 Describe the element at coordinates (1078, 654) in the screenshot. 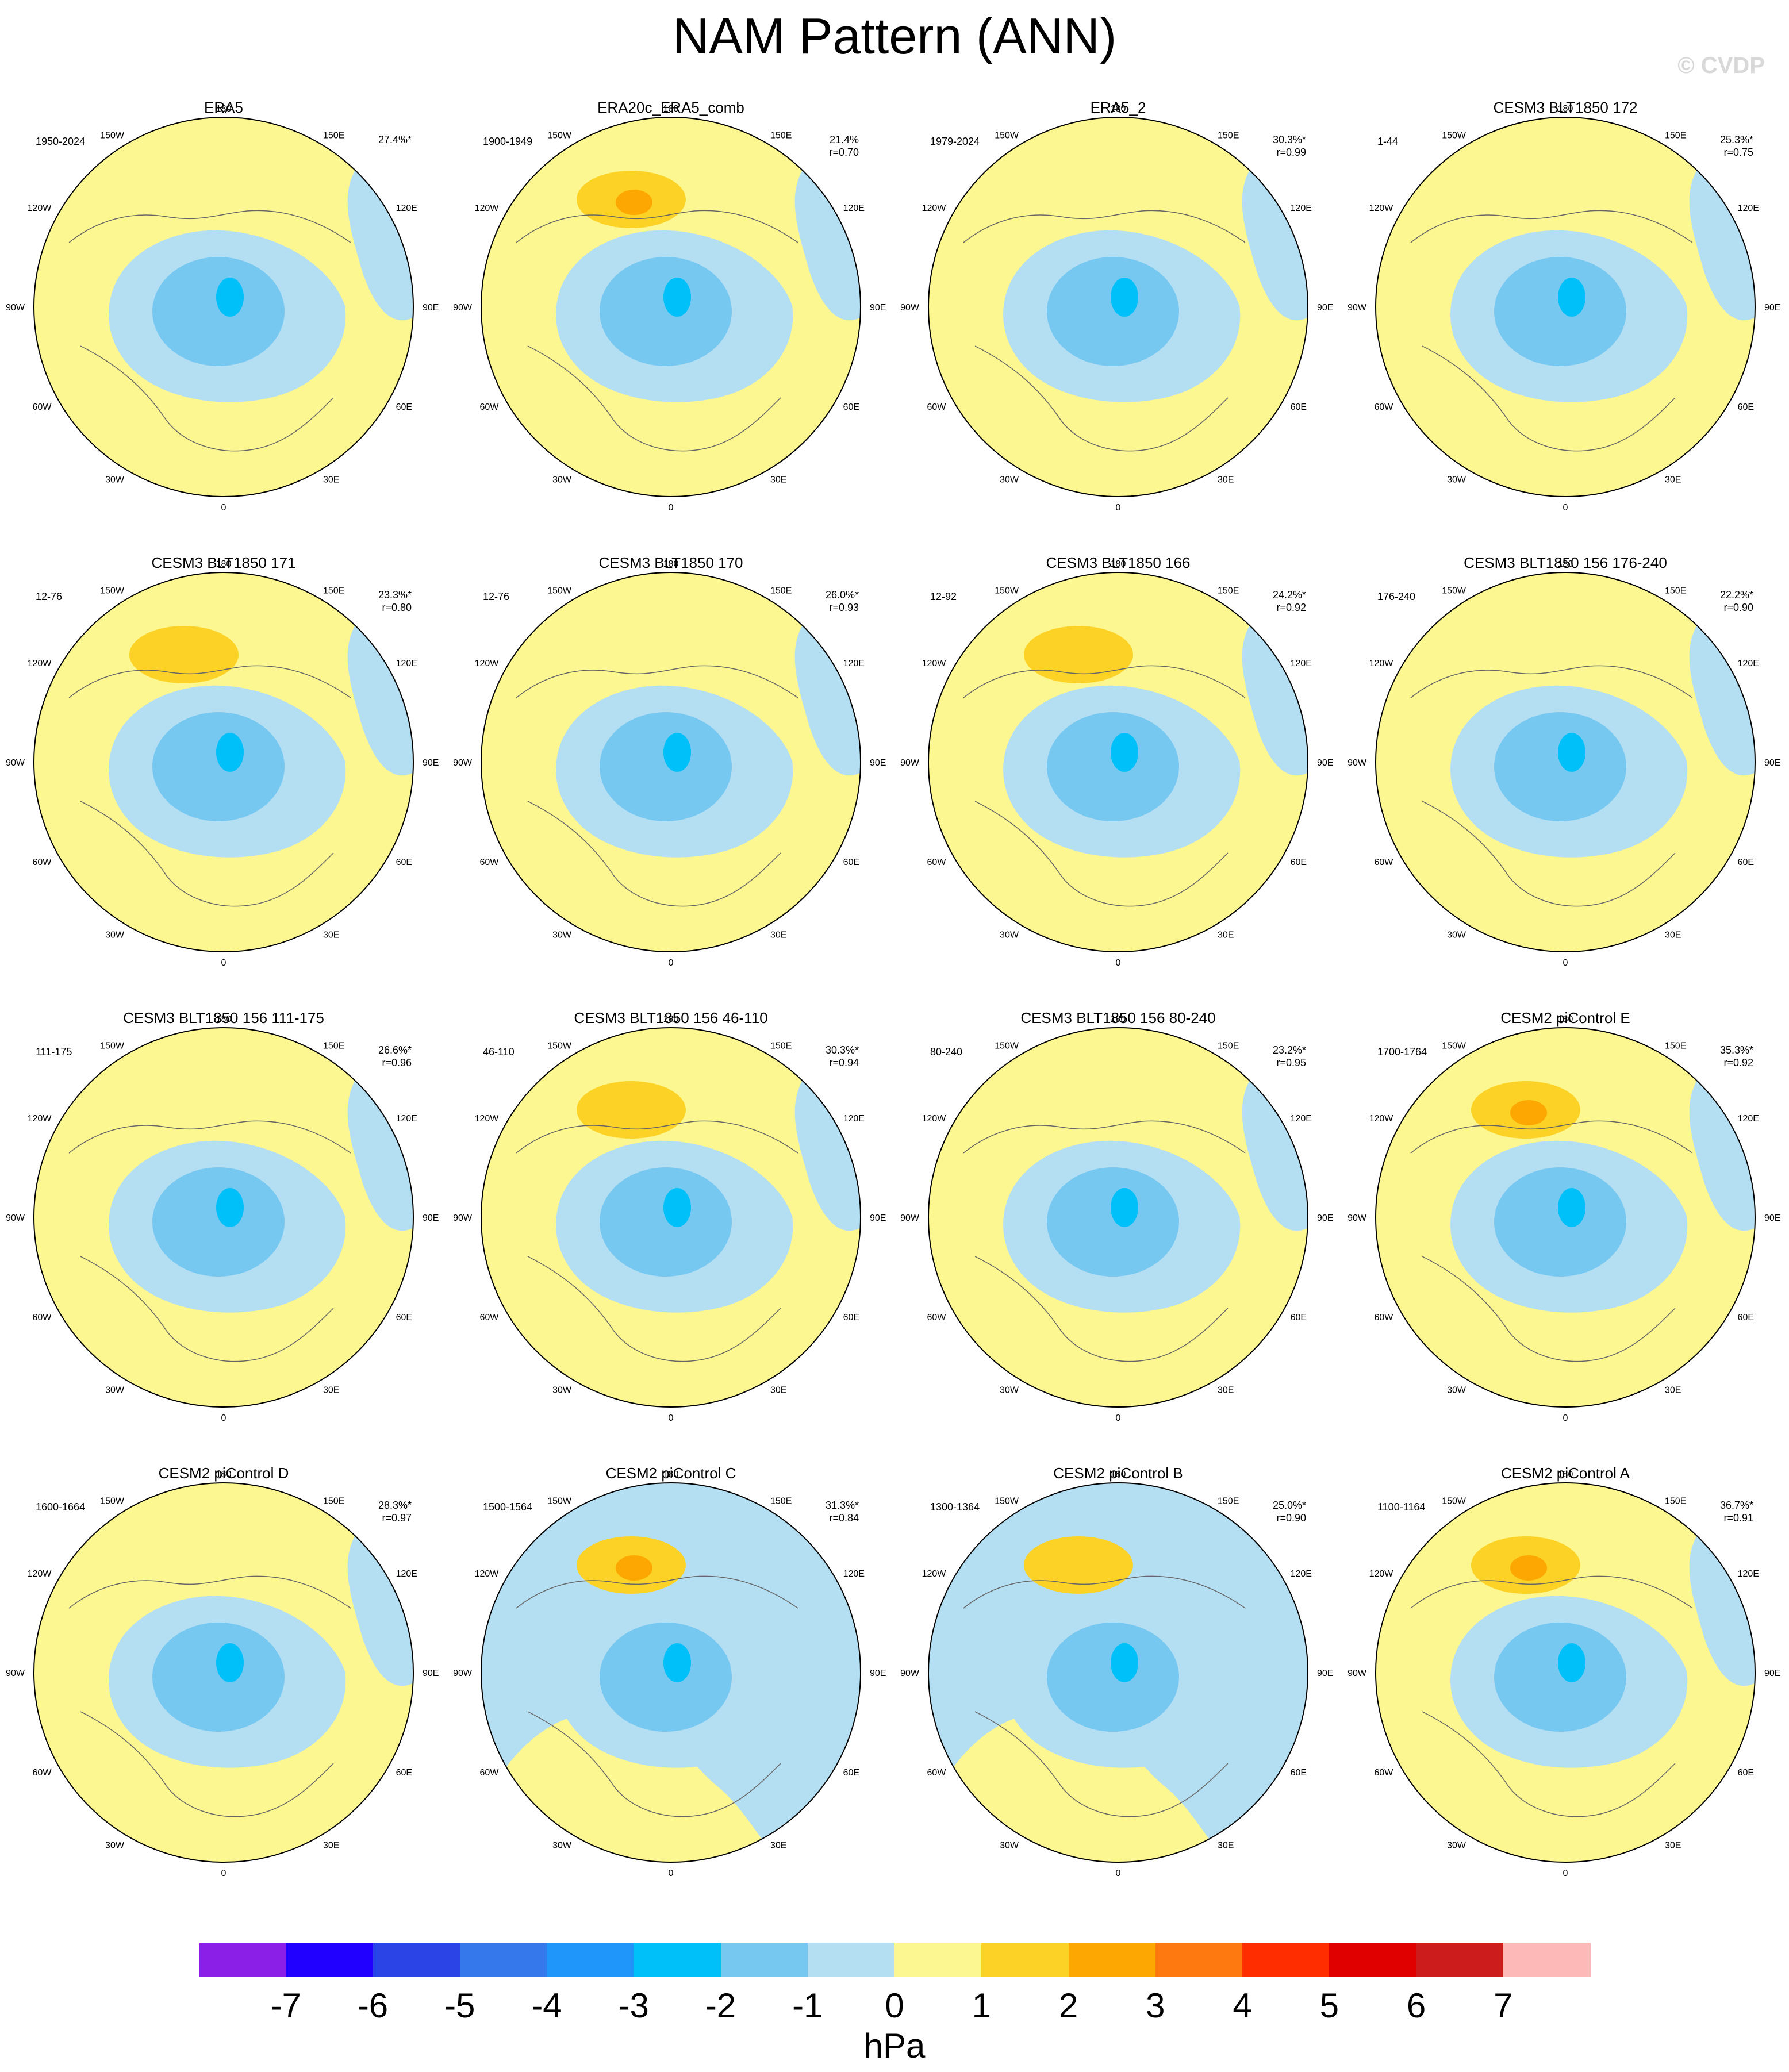

I see `positive-anomaly-center` at that location.